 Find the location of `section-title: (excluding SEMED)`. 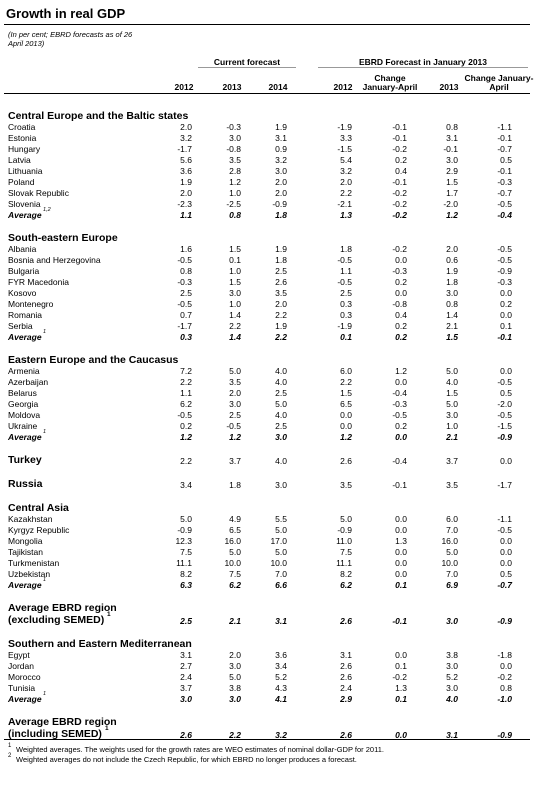

section-title: (excluding SEMED) is located at coordinates (56, 620).